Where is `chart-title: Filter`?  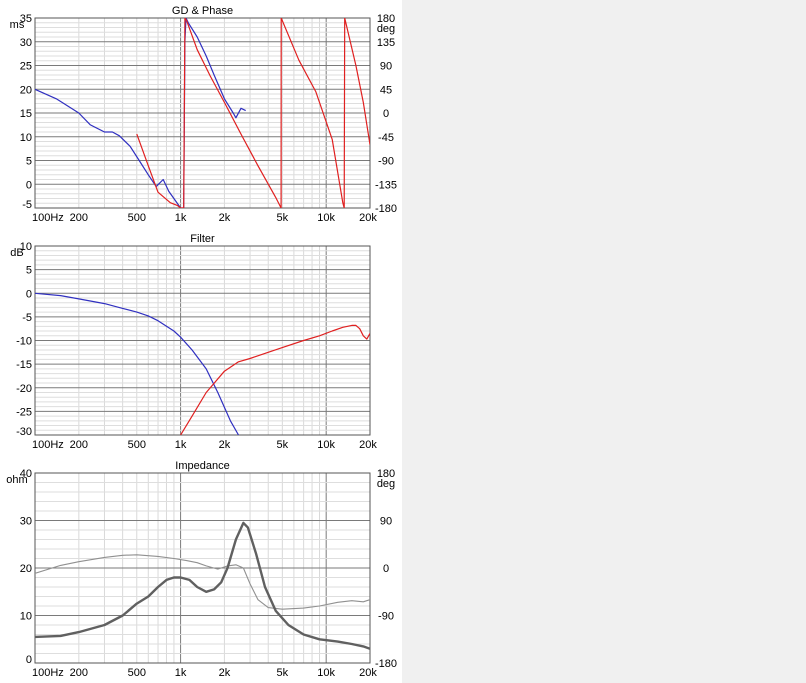 chart-title: Filter is located at coordinates (202, 239).